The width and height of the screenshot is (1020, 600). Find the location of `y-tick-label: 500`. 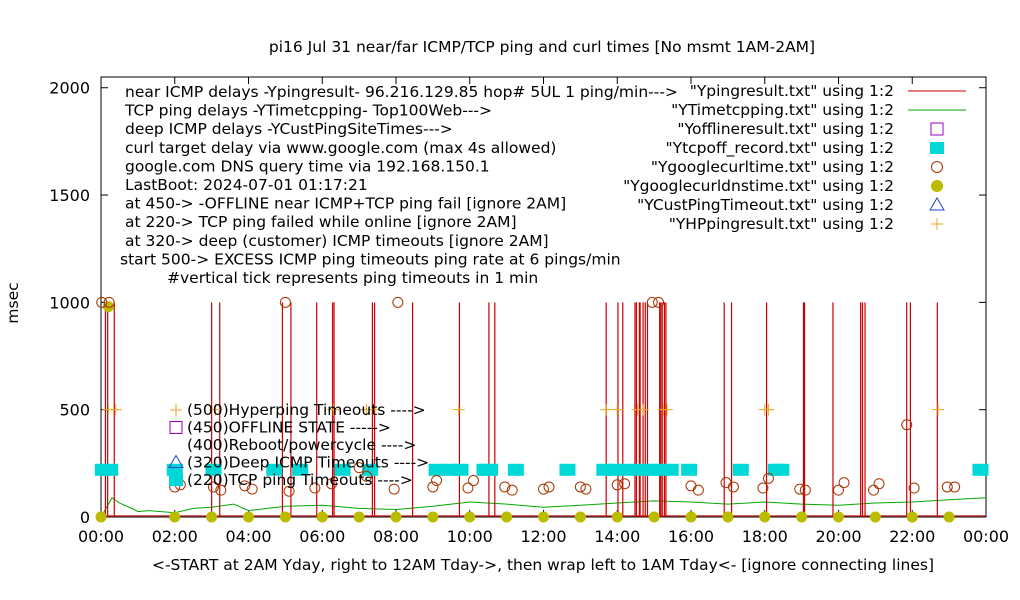

y-tick-label: 500 is located at coordinates (74, 410).